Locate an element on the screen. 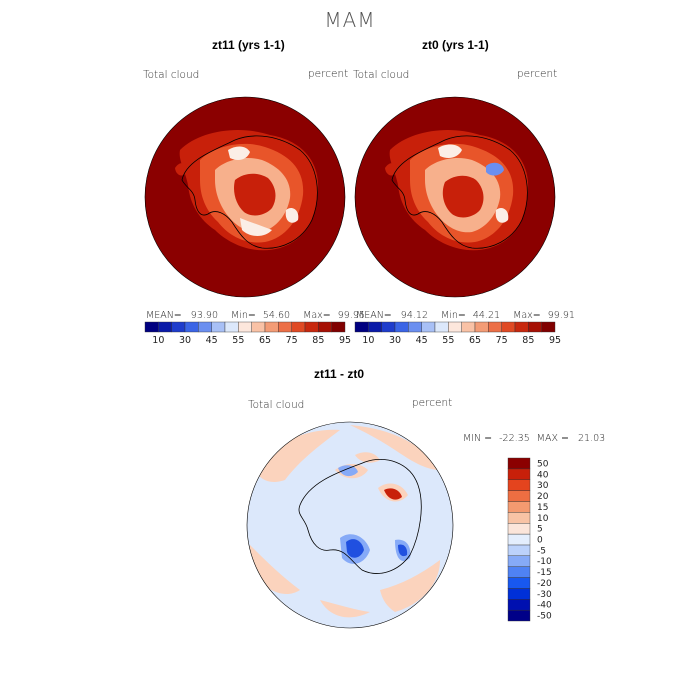  diff-units-label: percent is located at coordinates (432, 403).